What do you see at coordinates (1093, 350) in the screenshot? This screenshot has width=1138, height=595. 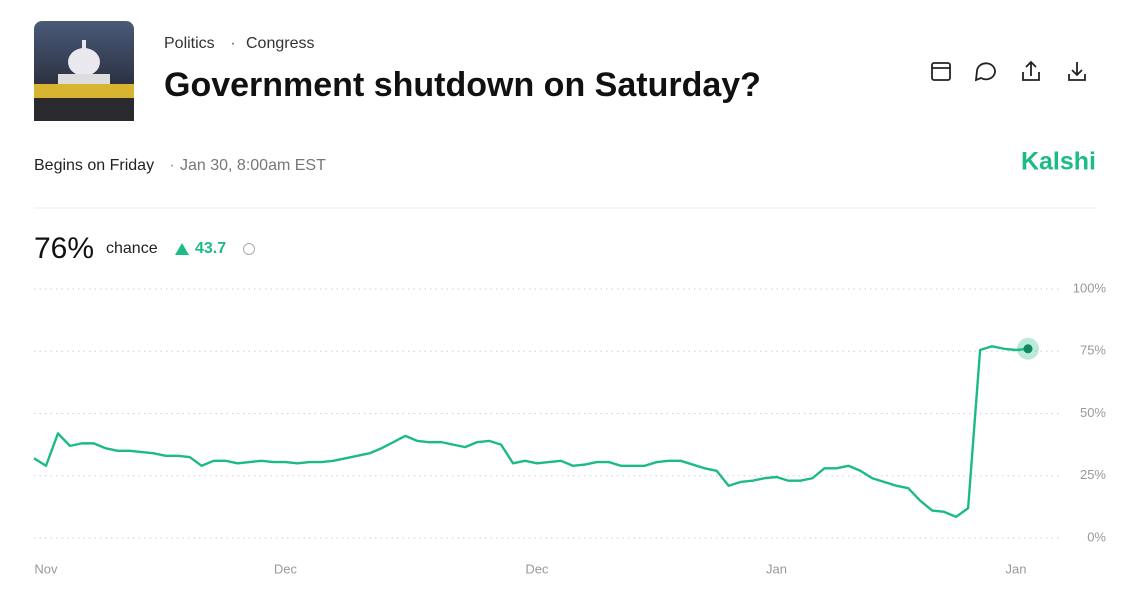 I see `y-tick-label: 75%` at bounding box center [1093, 350].